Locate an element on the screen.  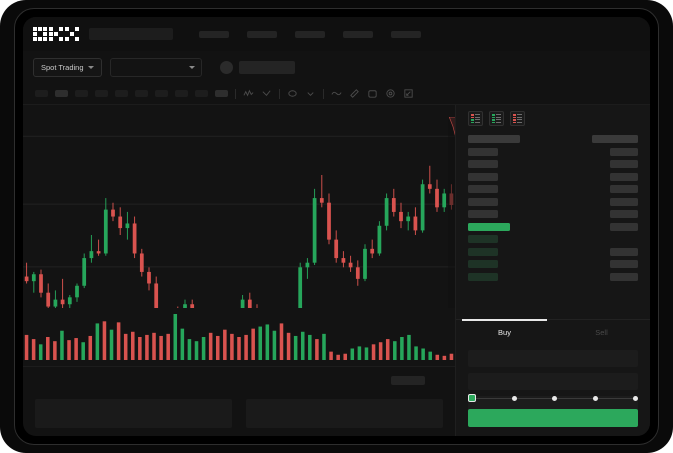
buy-sell-tabs: Buy Sell is located at coordinates (553, 331).